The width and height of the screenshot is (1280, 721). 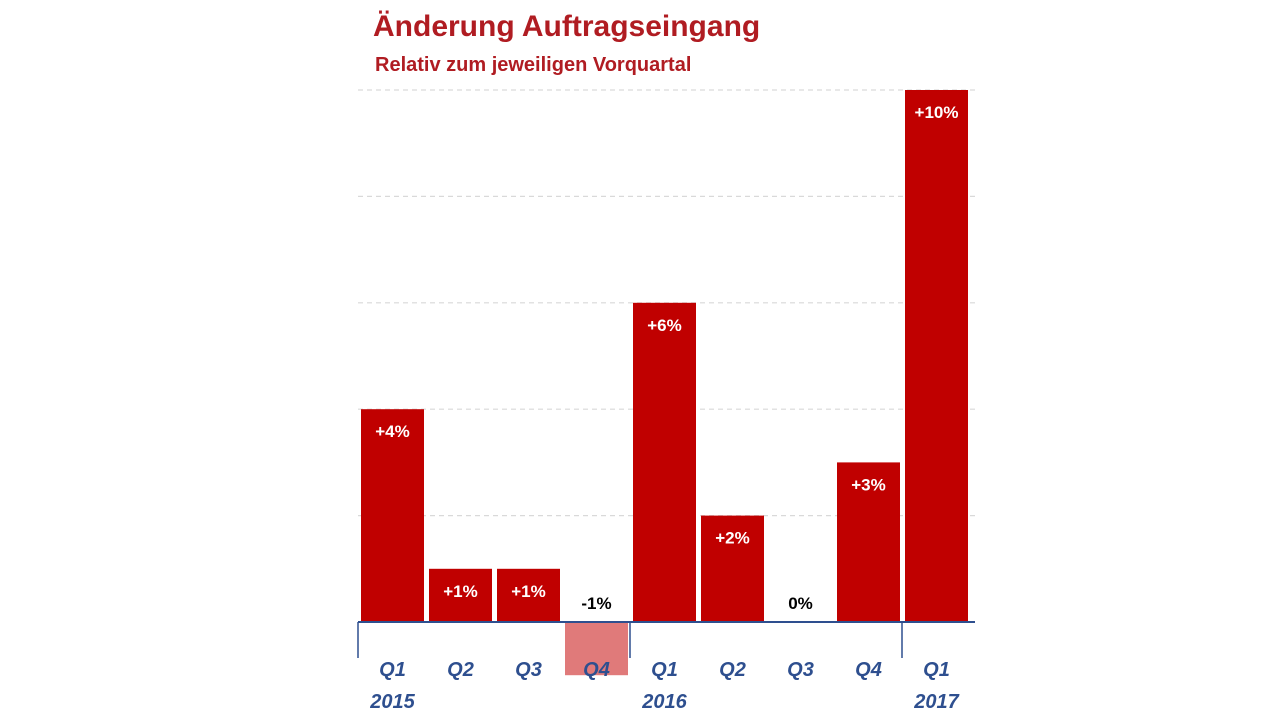 What do you see at coordinates (936, 702) in the screenshot?
I see `year-label: 2017` at bounding box center [936, 702].